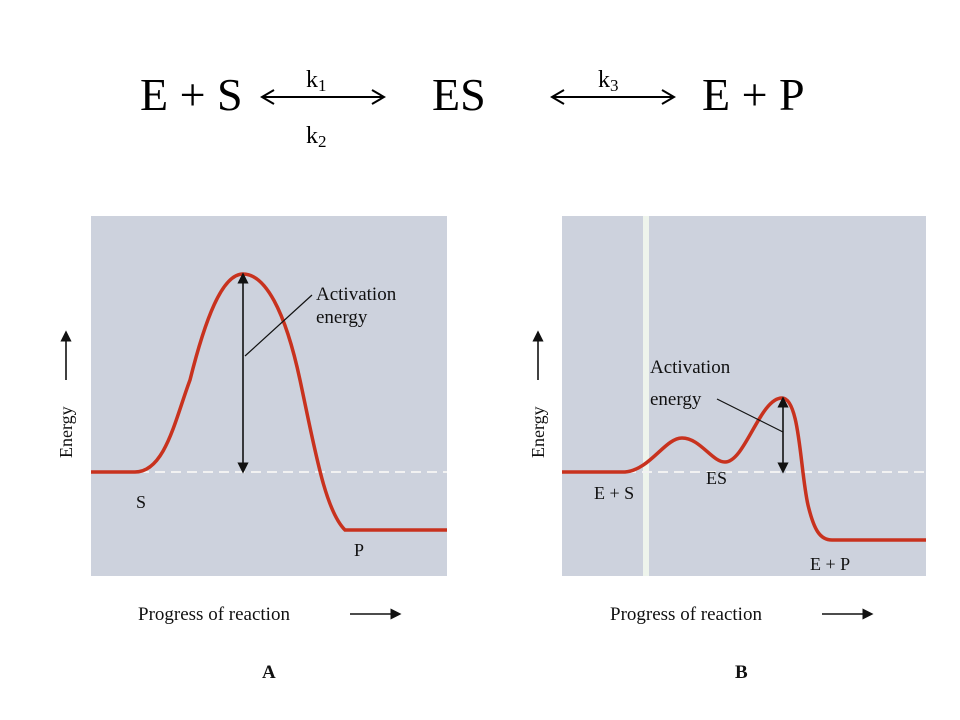 The height and width of the screenshot is (720, 960). I want to click on panel-caption: B, so click(741, 672).